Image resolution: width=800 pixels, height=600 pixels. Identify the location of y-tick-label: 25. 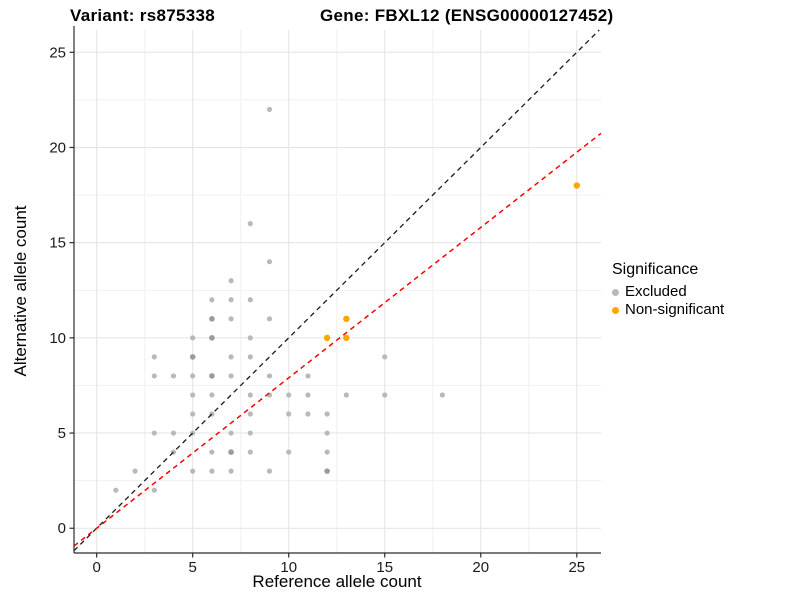
(57, 52).